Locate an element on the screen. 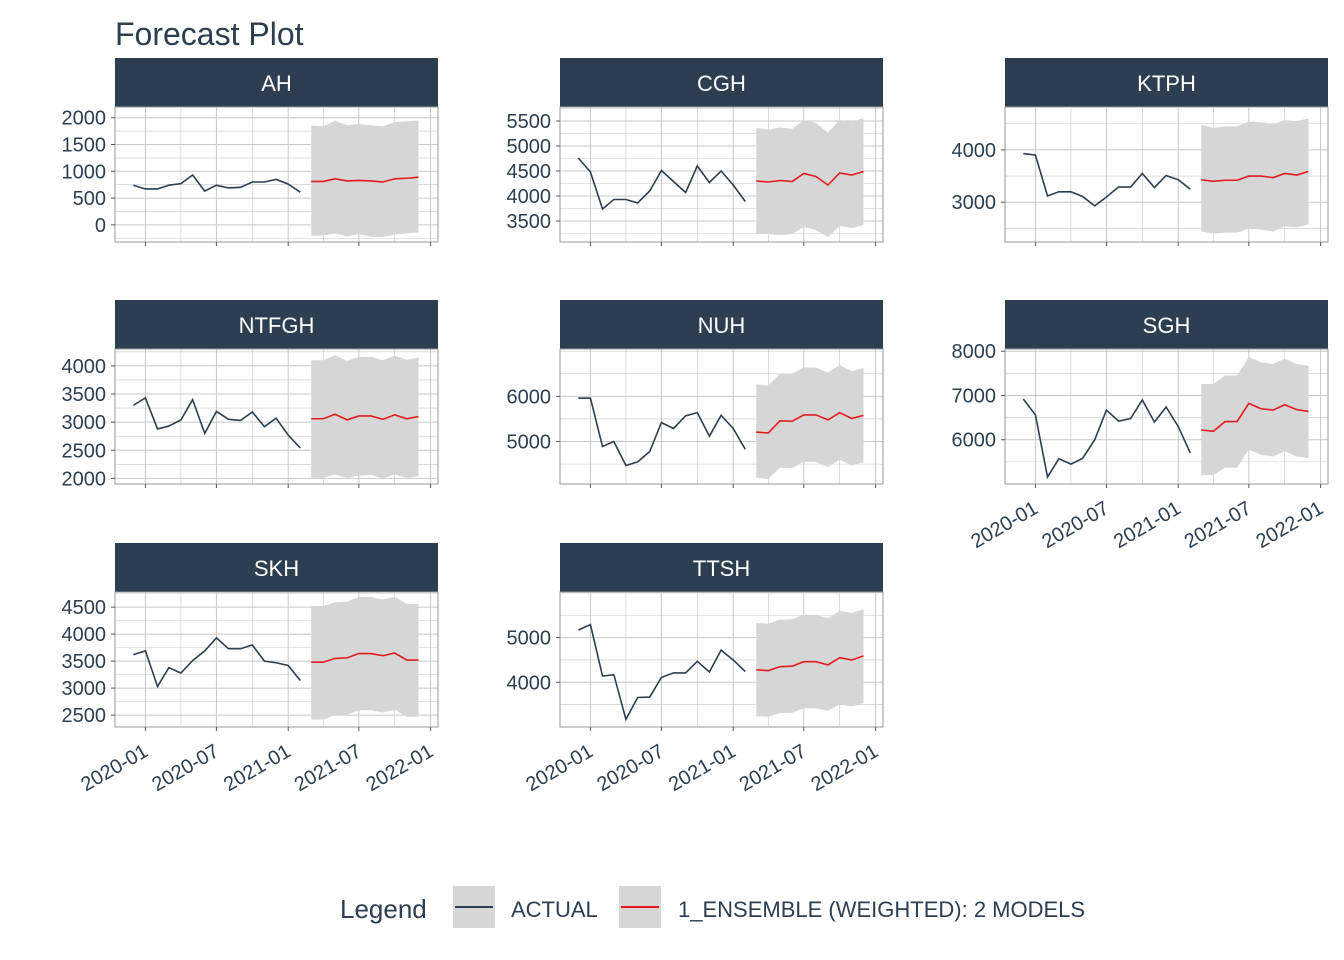 This screenshot has height=960, width=1344. facet-strip-ttsh is located at coordinates (721, 567).